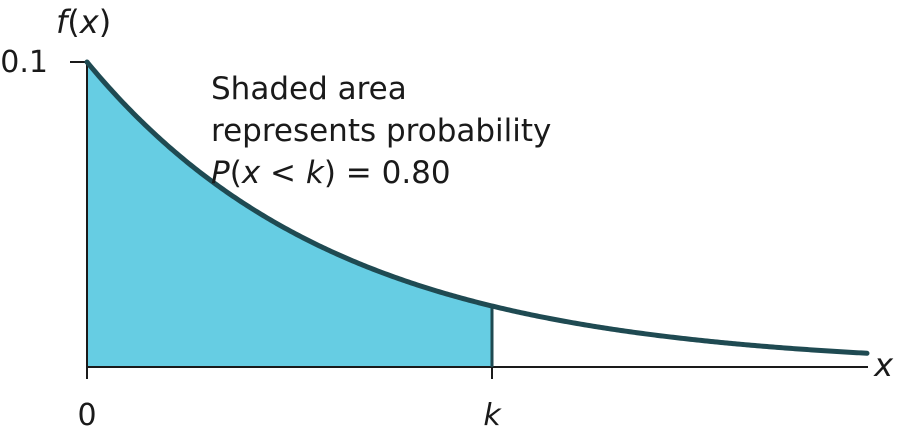 The width and height of the screenshot is (903, 442). Describe the element at coordinates (24, 62) in the screenshot. I see `y-tick-label: 0.1` at that location.